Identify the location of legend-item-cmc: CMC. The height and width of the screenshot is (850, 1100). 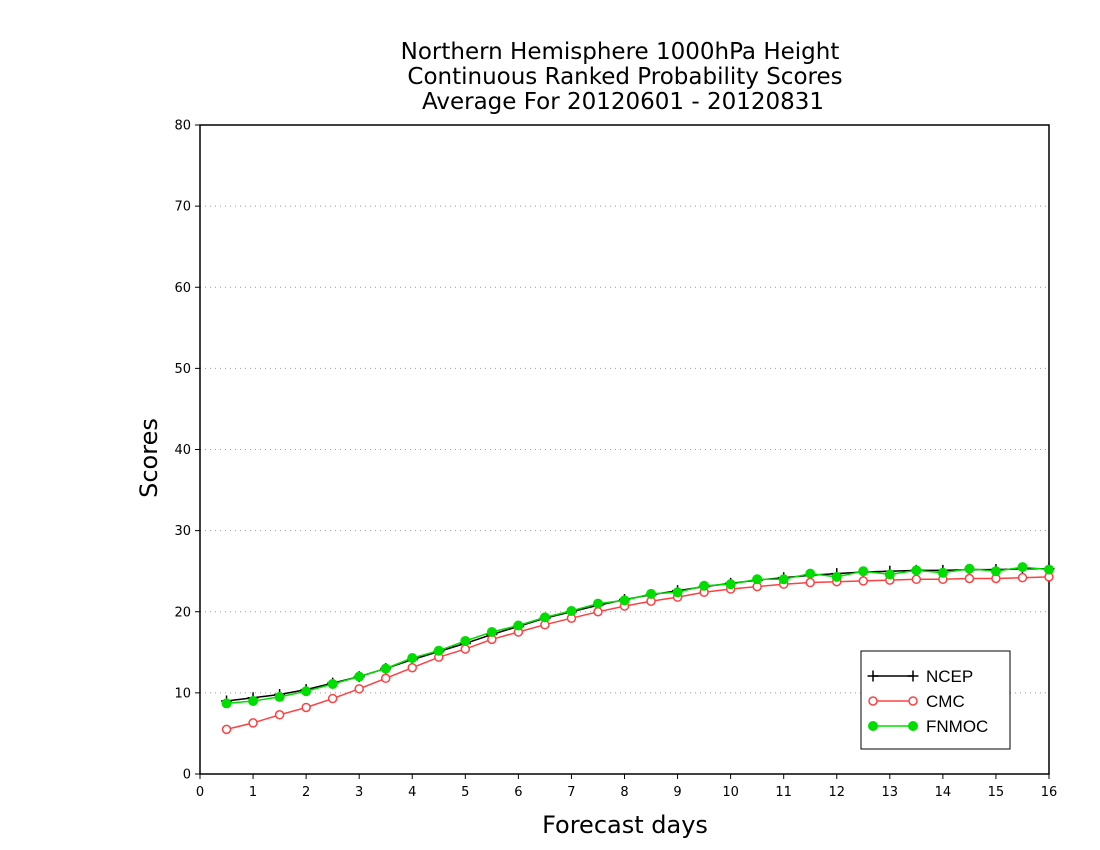
(916, 701).